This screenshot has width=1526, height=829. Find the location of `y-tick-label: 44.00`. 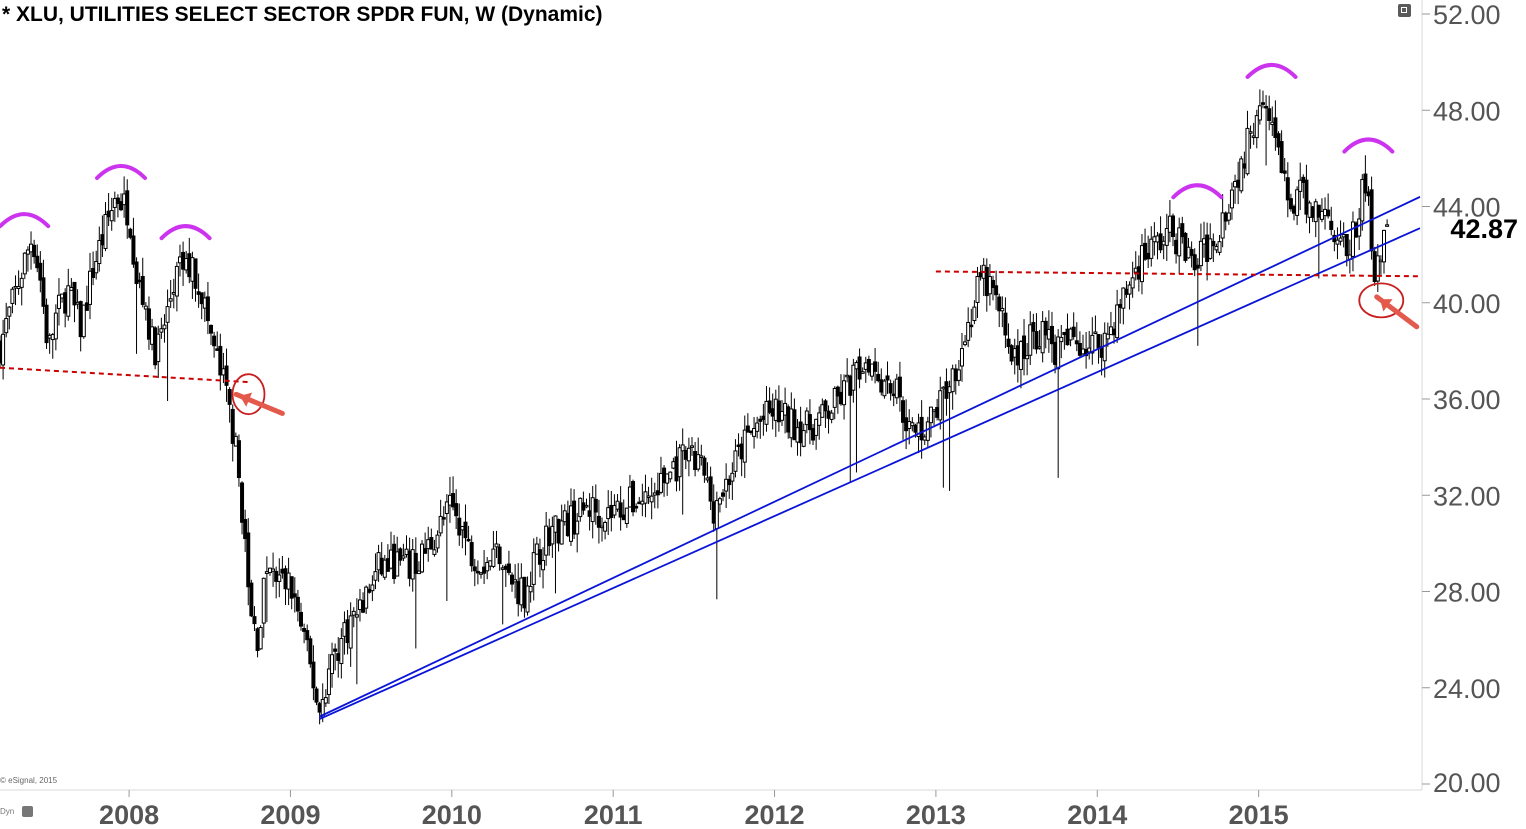

y-tick-label: 44.00 is located at coordinates (1467, 208).